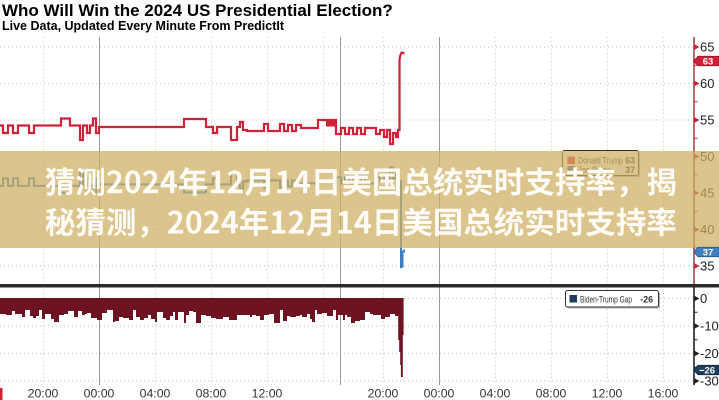  Describe the element at coordinates (708, 61) in the screenshot. I see `svg-text: 63` at that location.